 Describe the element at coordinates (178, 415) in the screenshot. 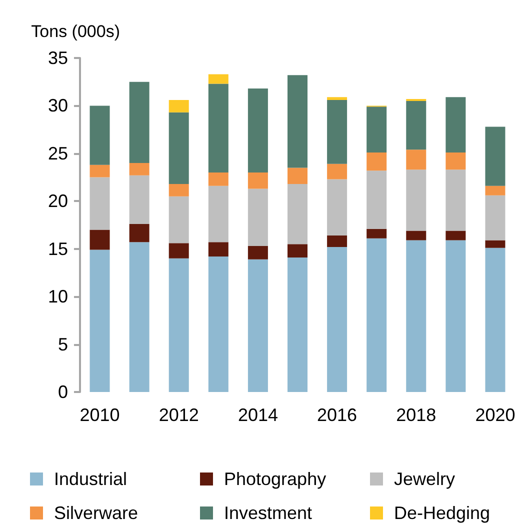

I see `x-tick-label: 2012` at that location.